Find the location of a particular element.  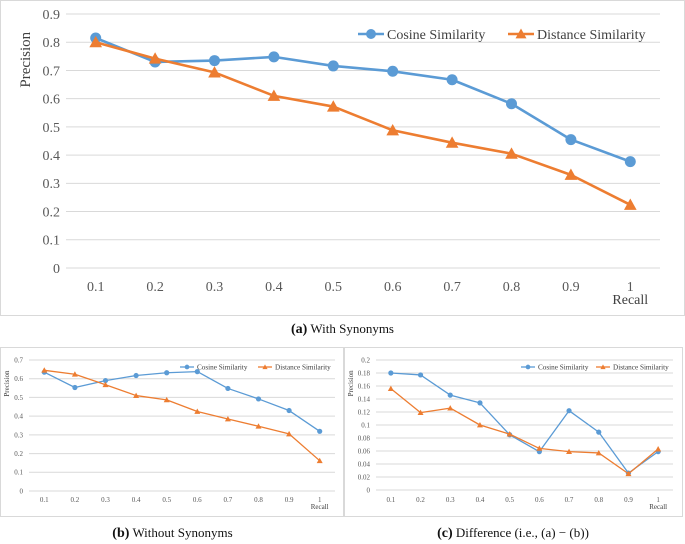

chart-a-x-tick-label: 0.6 is located at coordinates (393, 287).